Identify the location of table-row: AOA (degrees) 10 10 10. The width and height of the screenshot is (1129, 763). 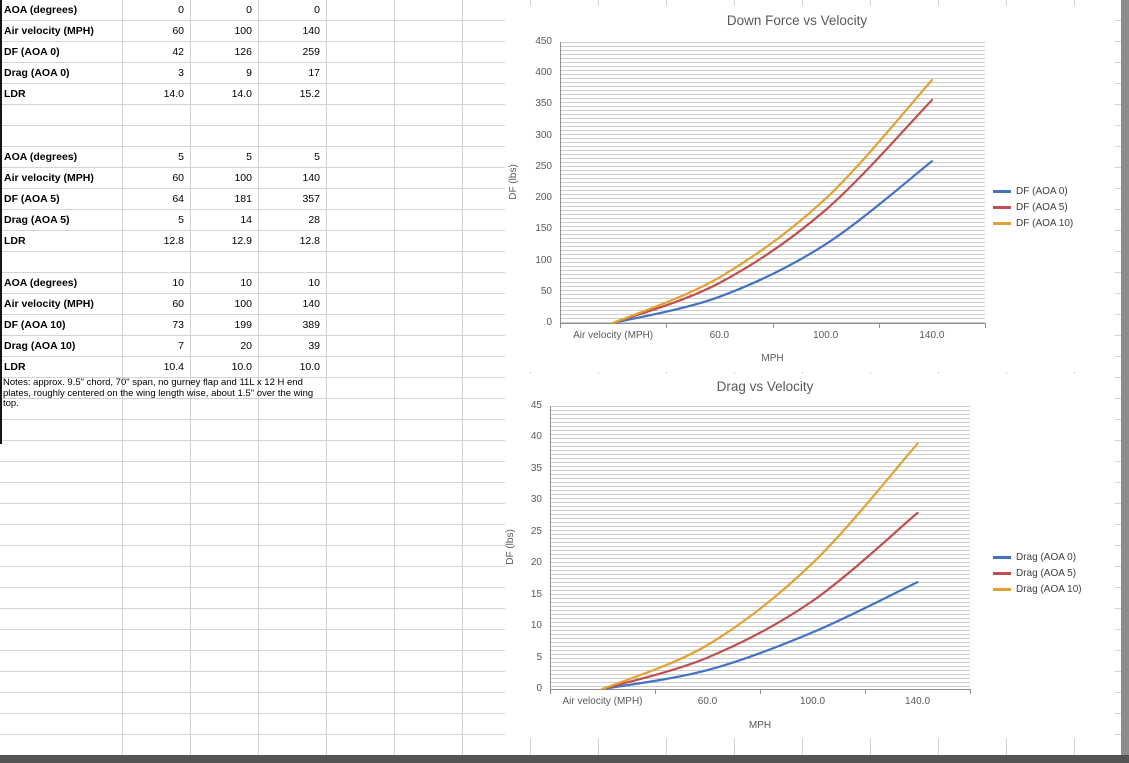
(163, 283).